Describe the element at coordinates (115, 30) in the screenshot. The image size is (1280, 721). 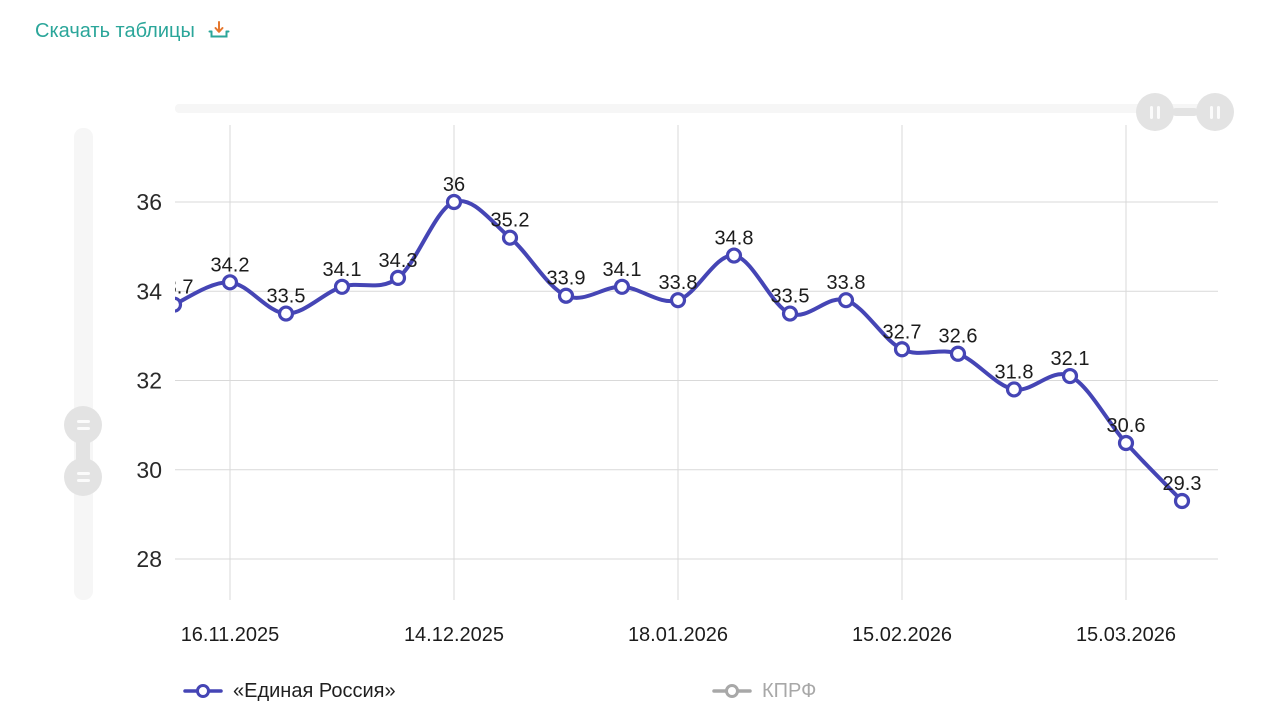
I see `download-tables-label: Скачать таблицы` at that location.